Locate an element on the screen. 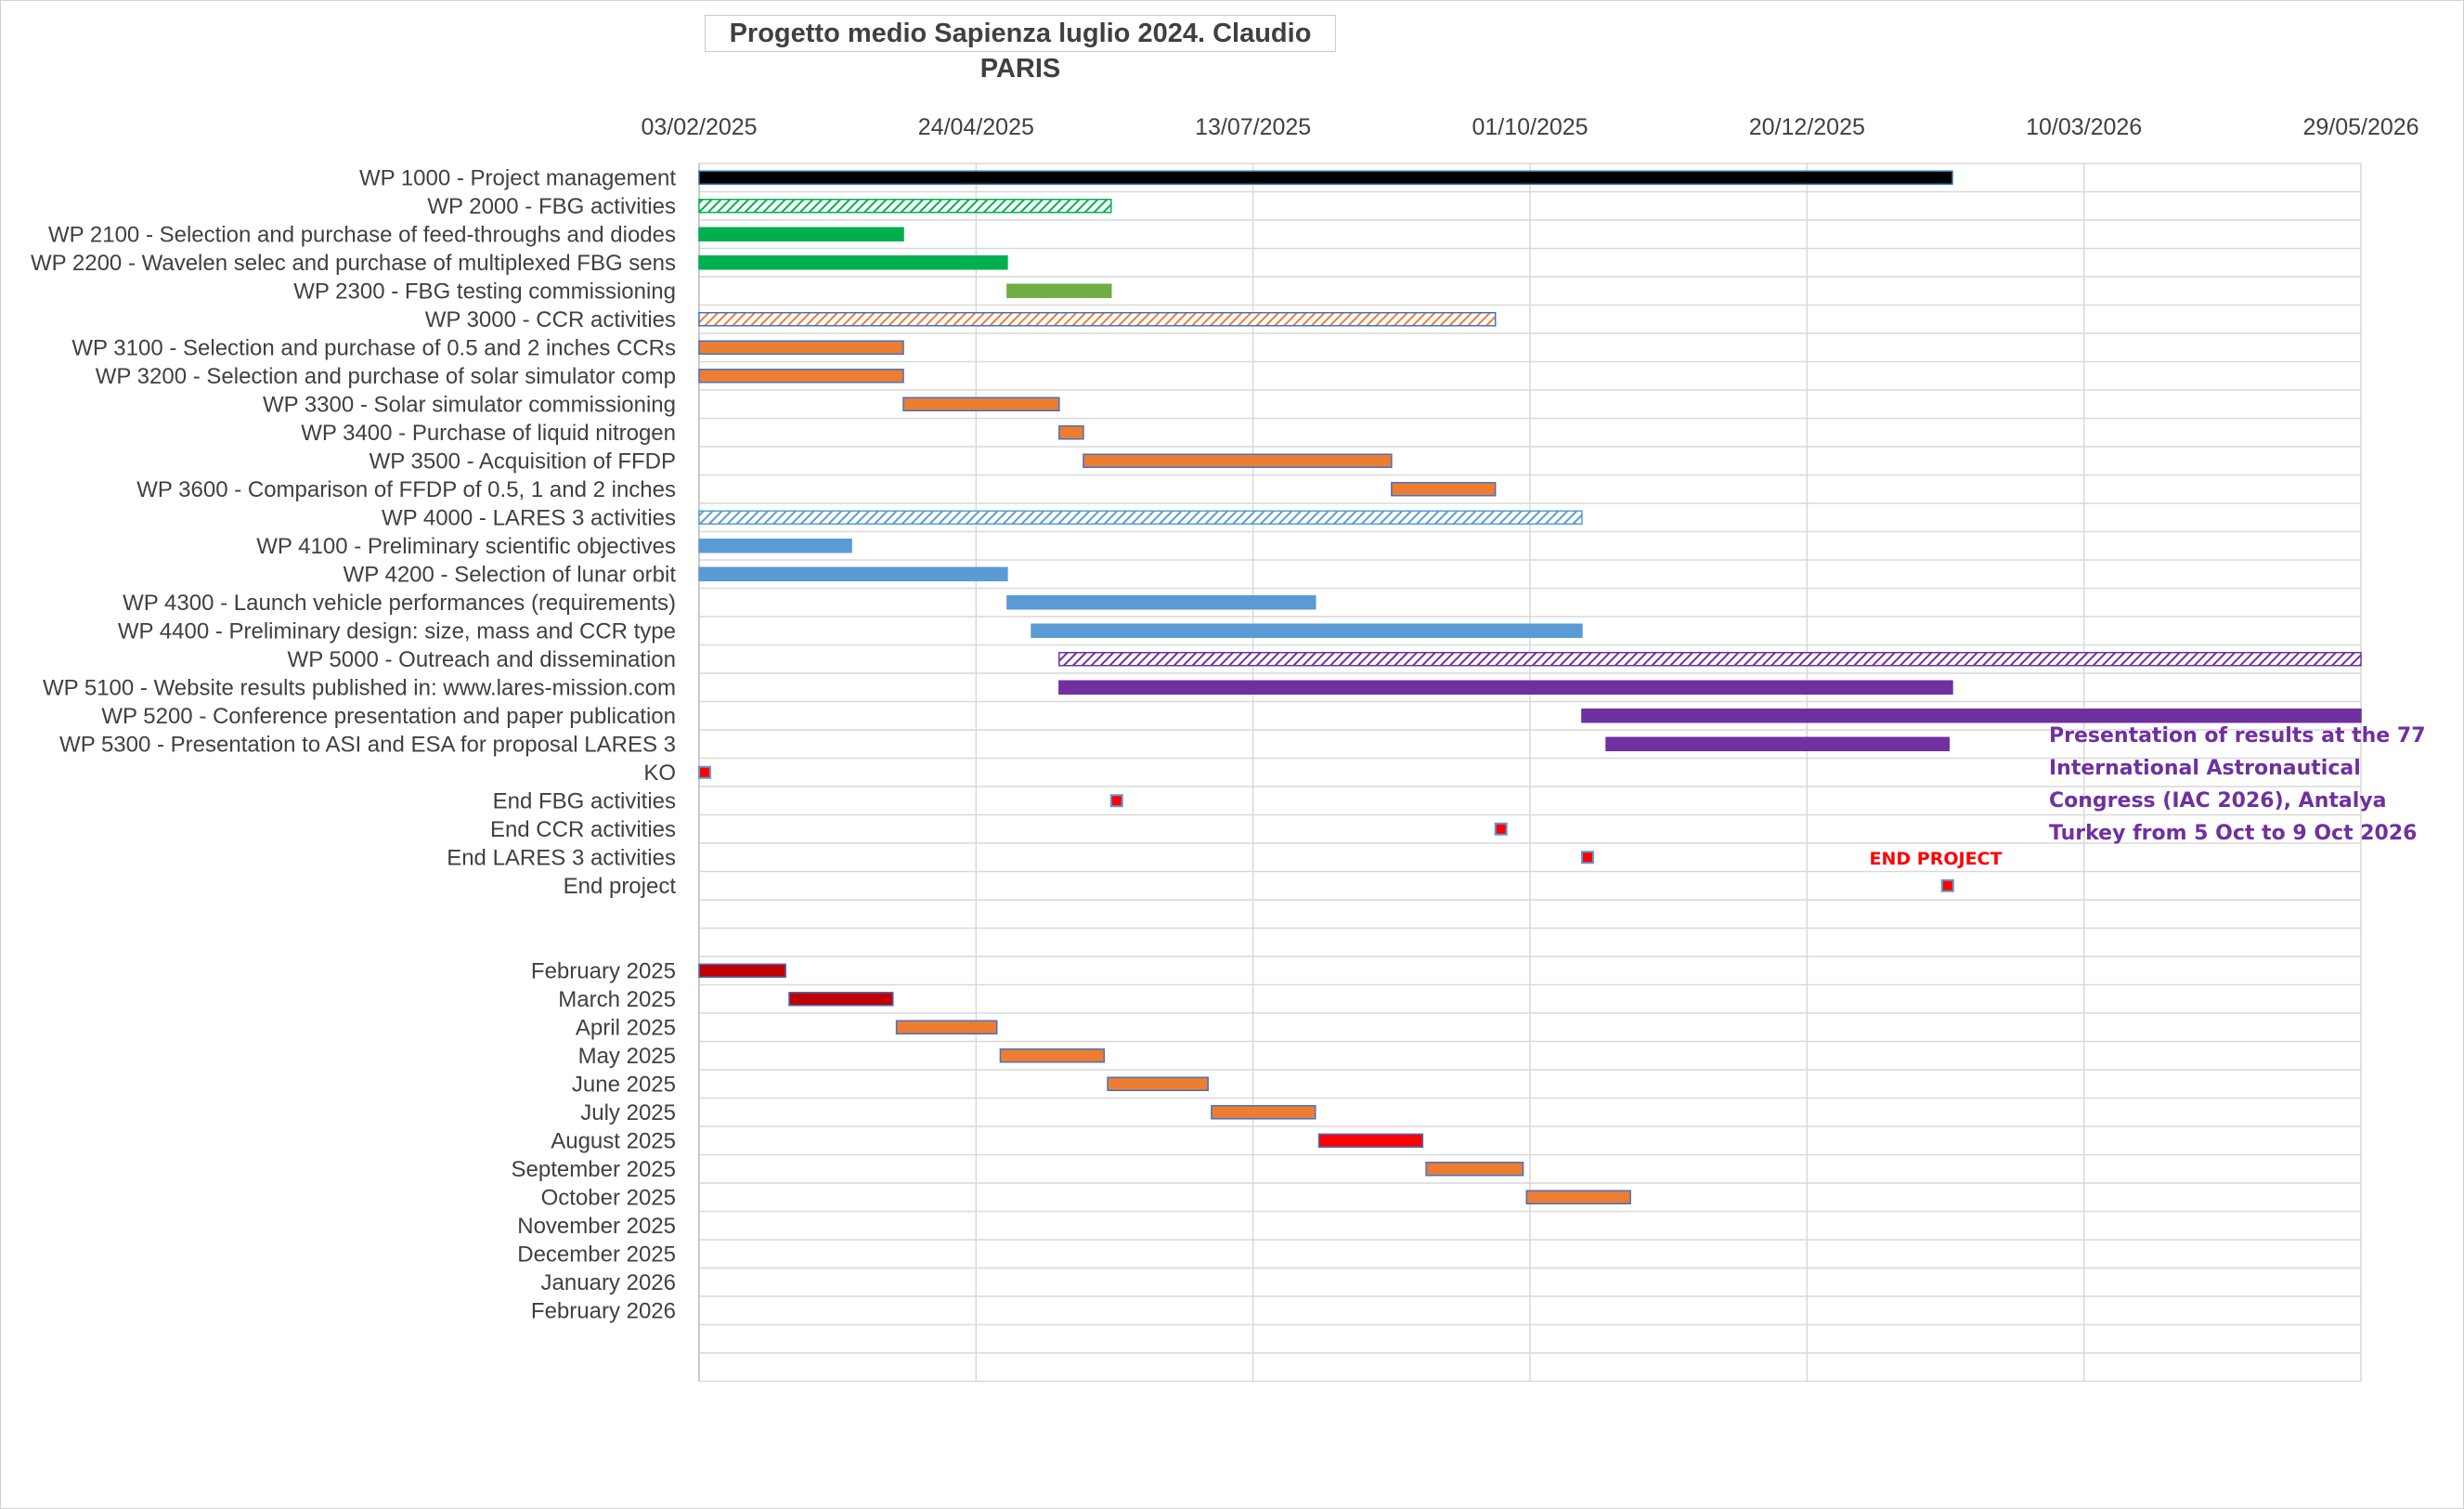 The width and height of the screenshot is (2464, 1509). row-label: March 2025 is located at coordinates (617, 999).